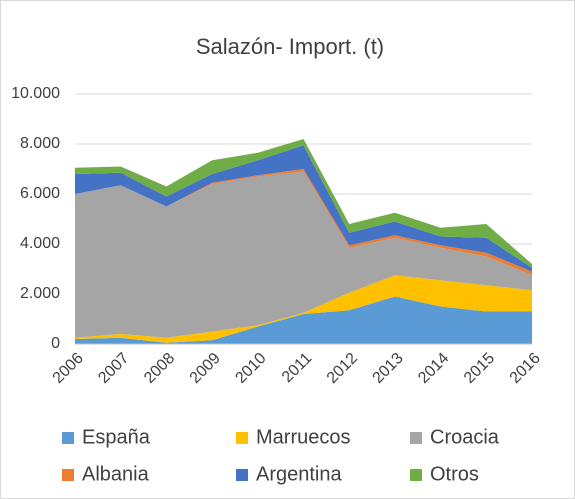  I want to click on y-tick-label: 4.000, so click(40, 243).